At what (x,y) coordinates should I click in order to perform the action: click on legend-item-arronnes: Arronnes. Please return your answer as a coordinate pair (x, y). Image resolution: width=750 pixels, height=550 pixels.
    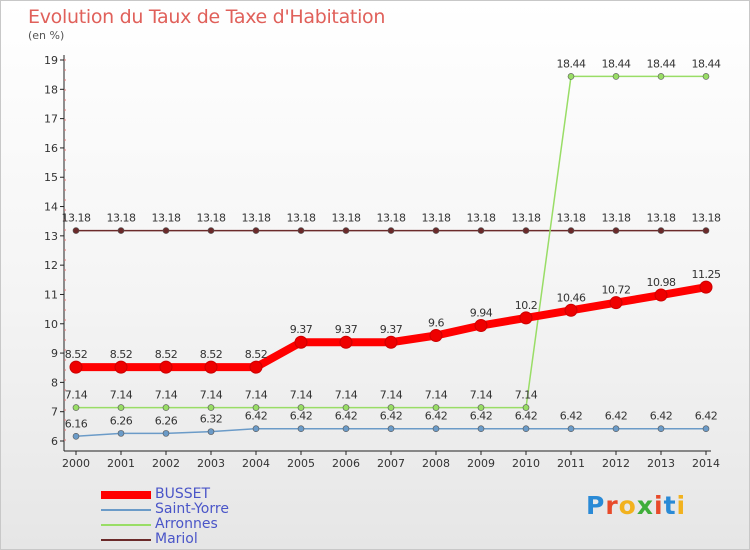
    Looking at the image, I should click on (211, 524).